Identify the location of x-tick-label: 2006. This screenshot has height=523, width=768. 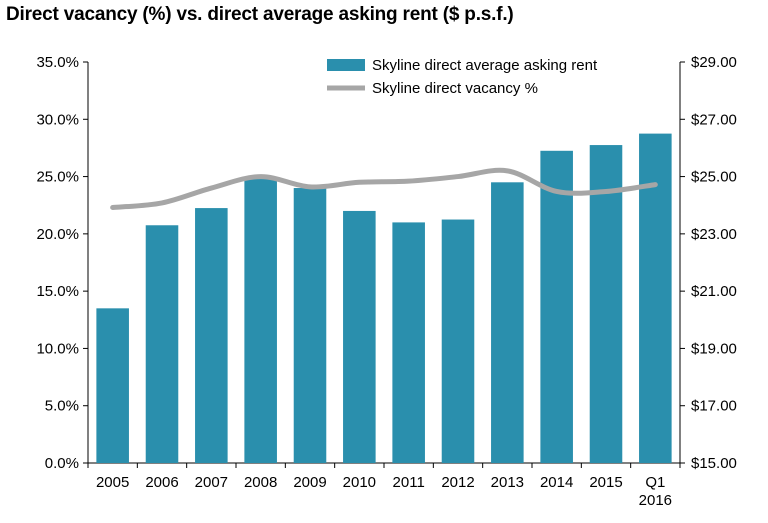
(161, 482).